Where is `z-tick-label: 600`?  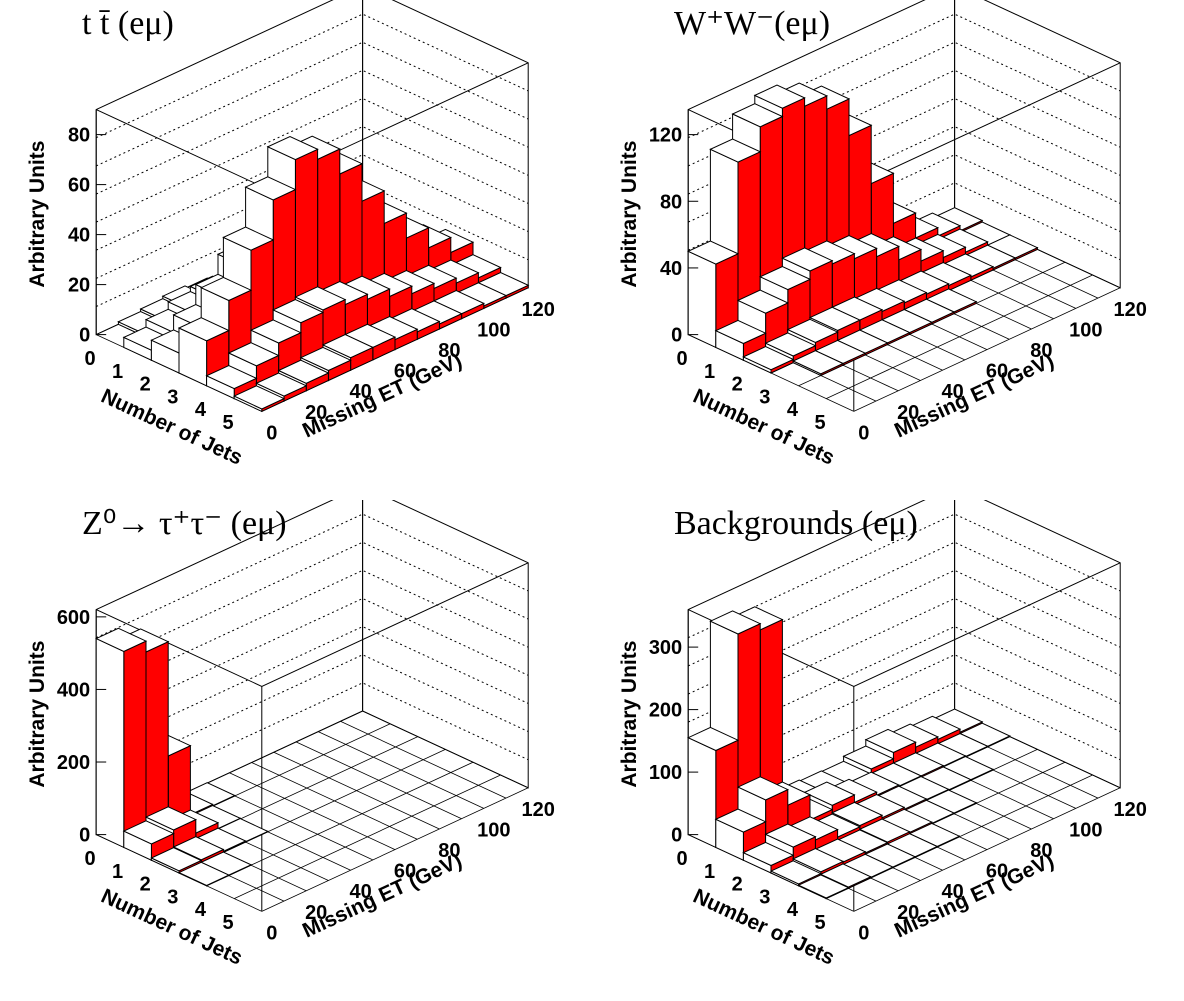 z-tick-label: 600 is located at coordinates (73, 618).